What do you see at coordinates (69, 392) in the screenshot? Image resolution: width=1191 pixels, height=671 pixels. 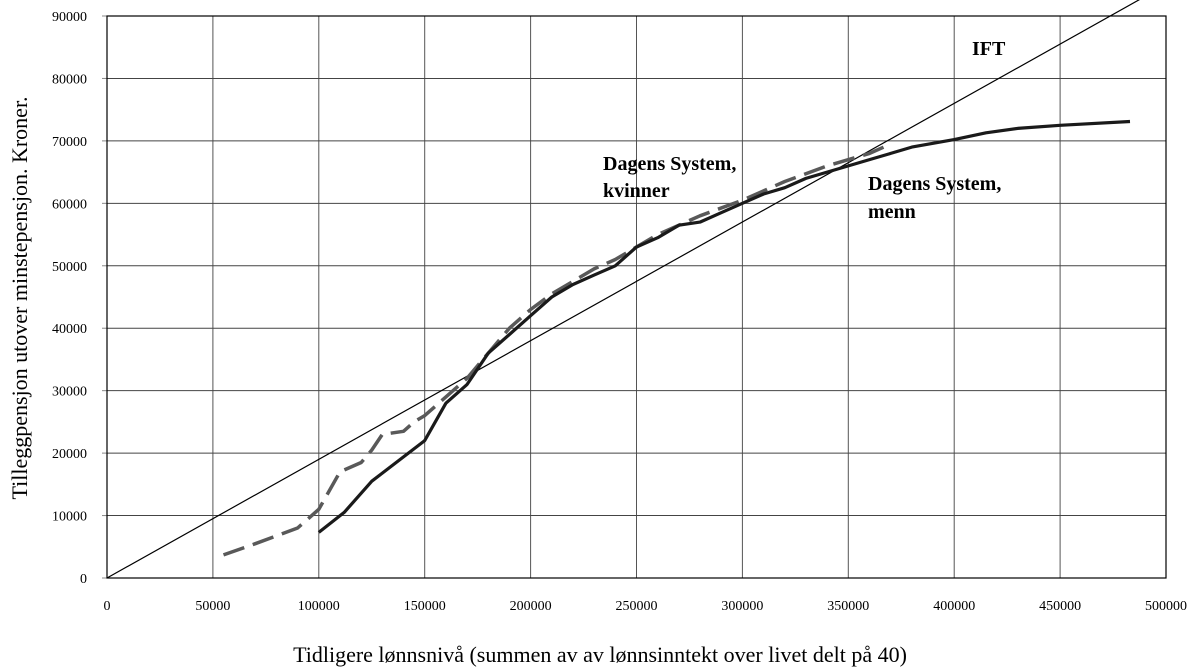 I see `y-tick-label: 30000` at bounding box center [69, 392].